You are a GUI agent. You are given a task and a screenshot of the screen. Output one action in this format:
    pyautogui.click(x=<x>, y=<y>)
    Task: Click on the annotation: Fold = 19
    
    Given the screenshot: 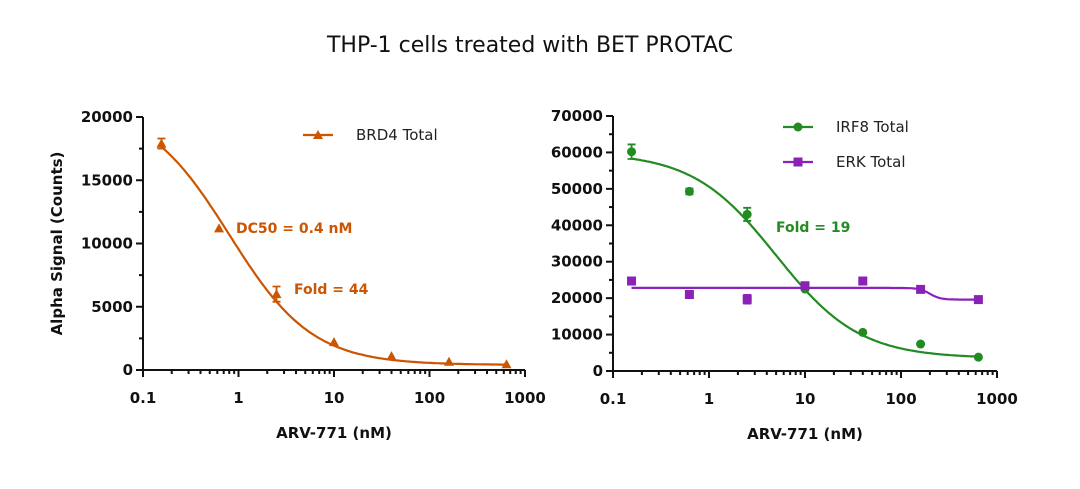 What is the action you would take?
    pyautogui.click(x=813, y=228)
    